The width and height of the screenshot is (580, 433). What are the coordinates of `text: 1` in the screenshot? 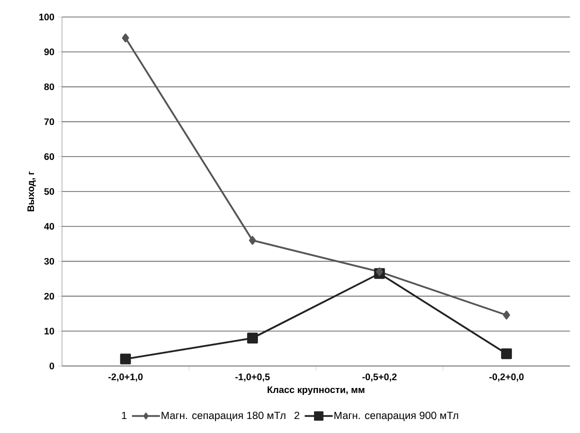 It's located at (124, 415).